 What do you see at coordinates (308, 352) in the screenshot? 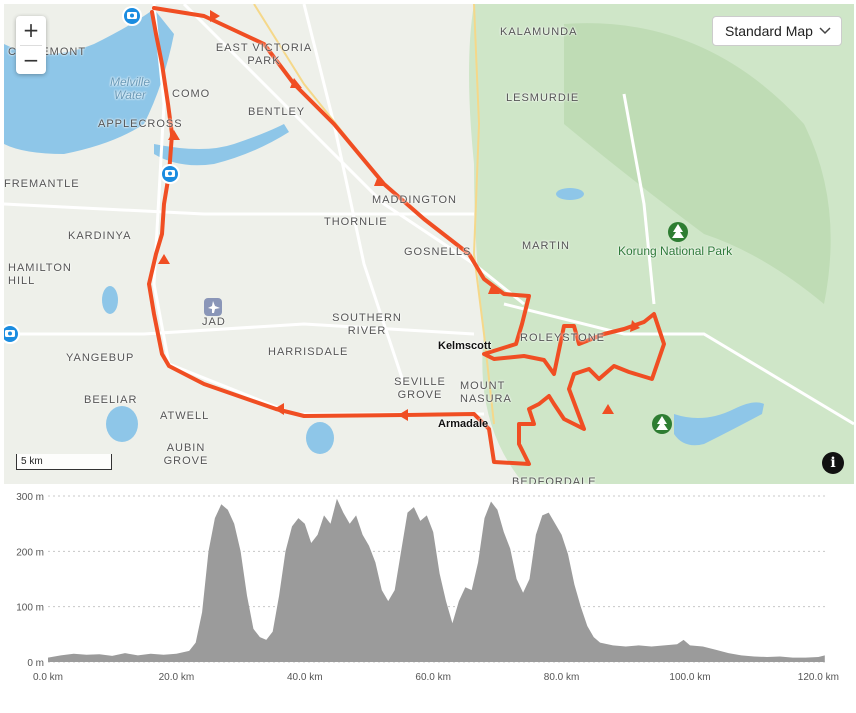
I see `map-label: HARRISDALE` at bounding box center [308, 352].